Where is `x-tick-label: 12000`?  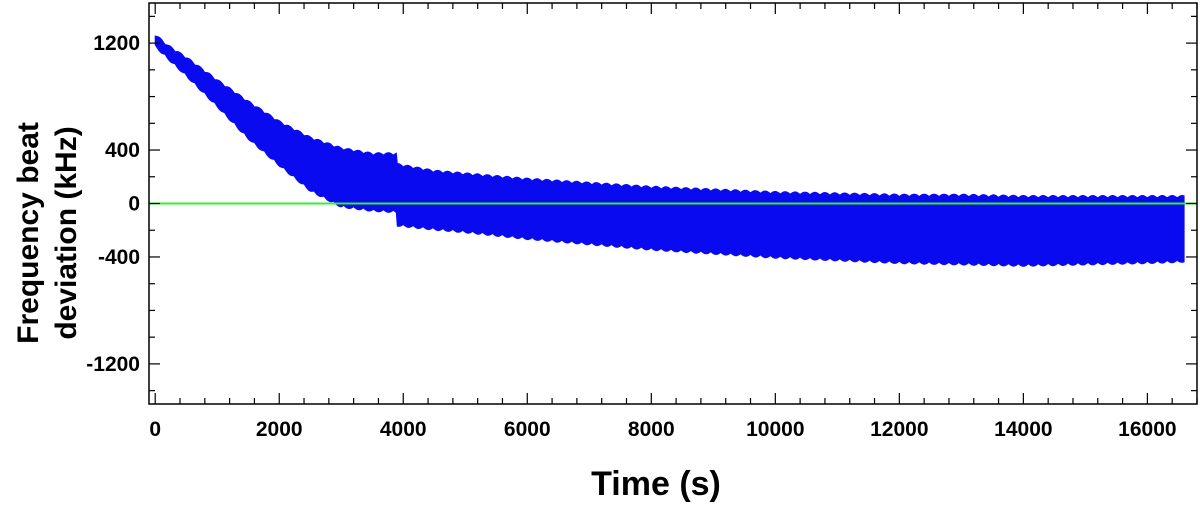
x-tick-label: 12000 is located at coordinates (899, 429).